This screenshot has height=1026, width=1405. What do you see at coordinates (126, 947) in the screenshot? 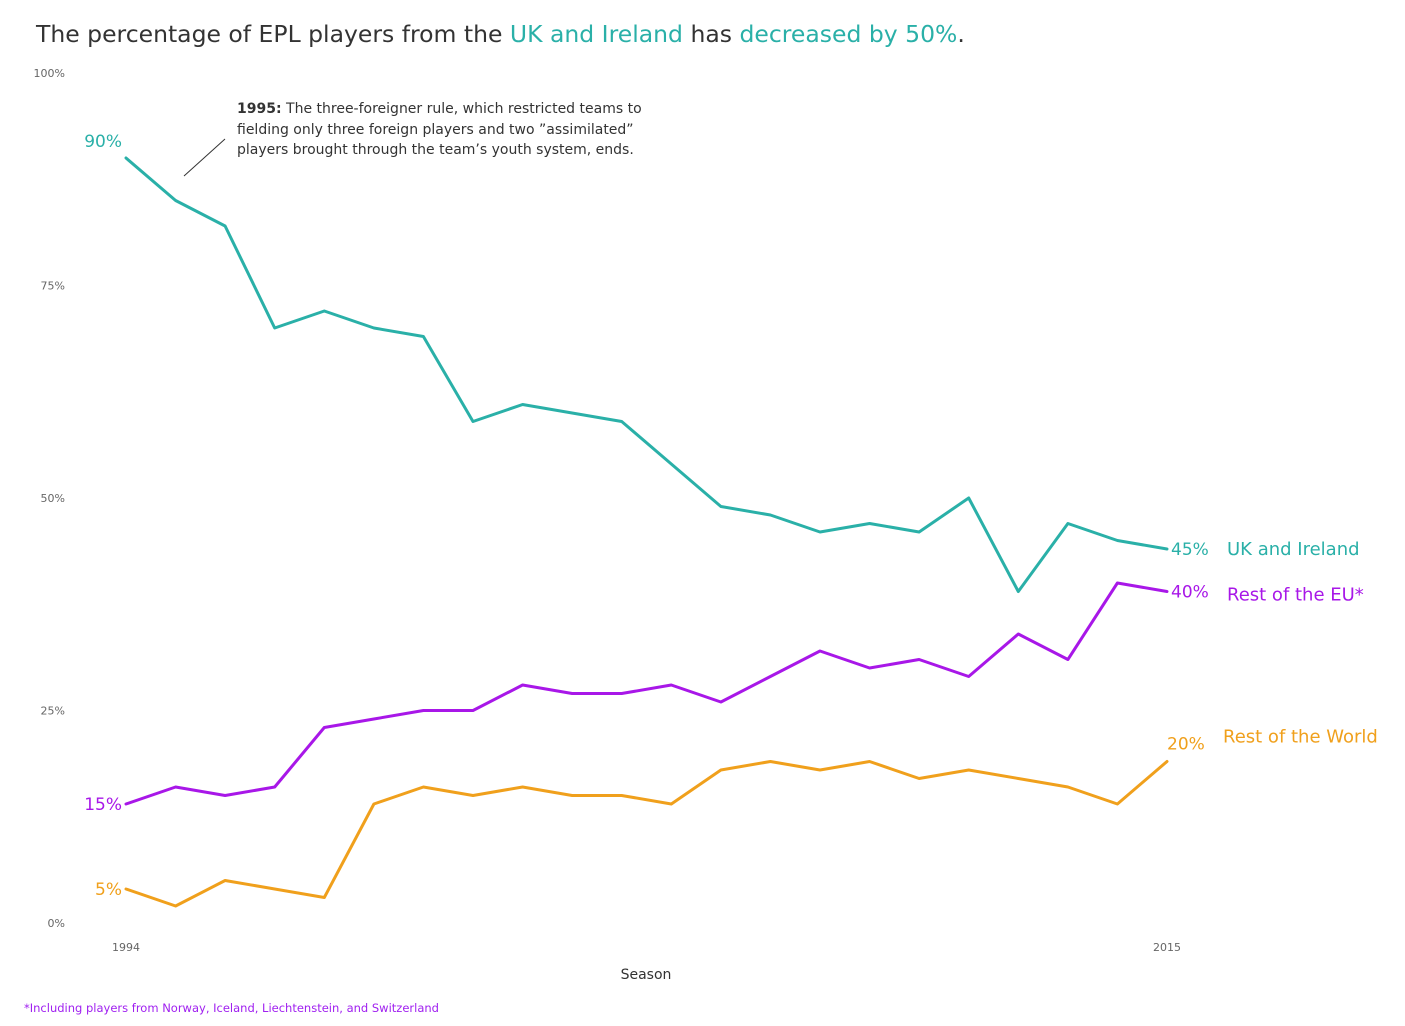
I see `x-tick-label: 1994` at bounding box center [126, 947].